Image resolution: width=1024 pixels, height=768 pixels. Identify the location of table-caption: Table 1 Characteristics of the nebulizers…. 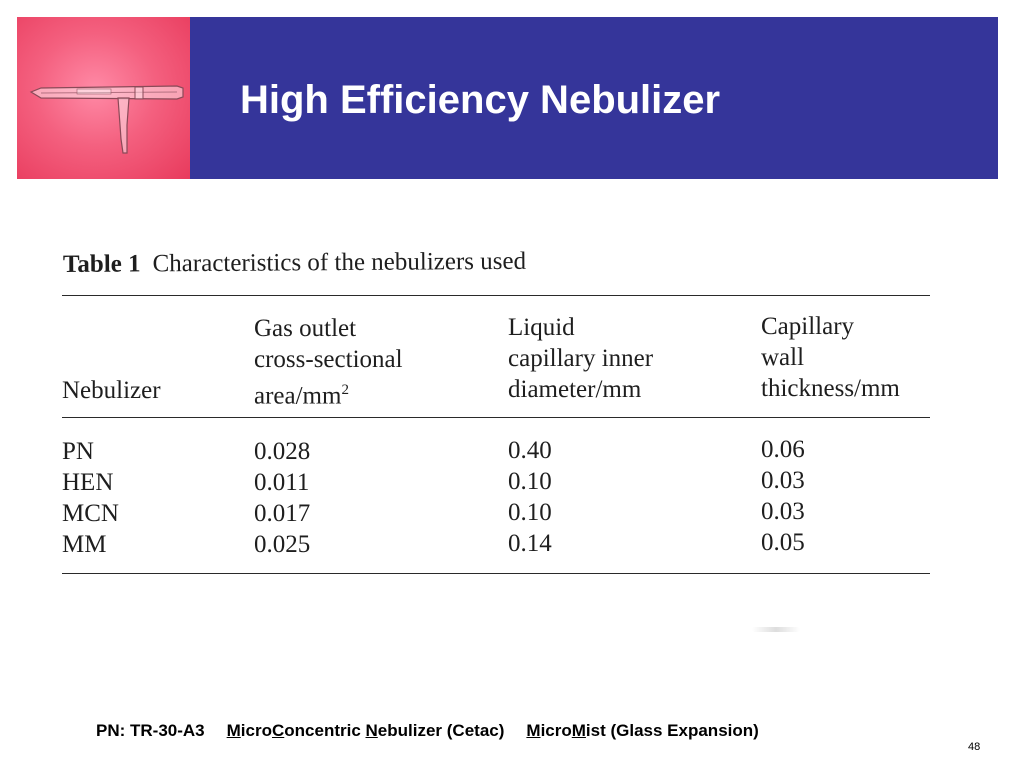
(294, 263).